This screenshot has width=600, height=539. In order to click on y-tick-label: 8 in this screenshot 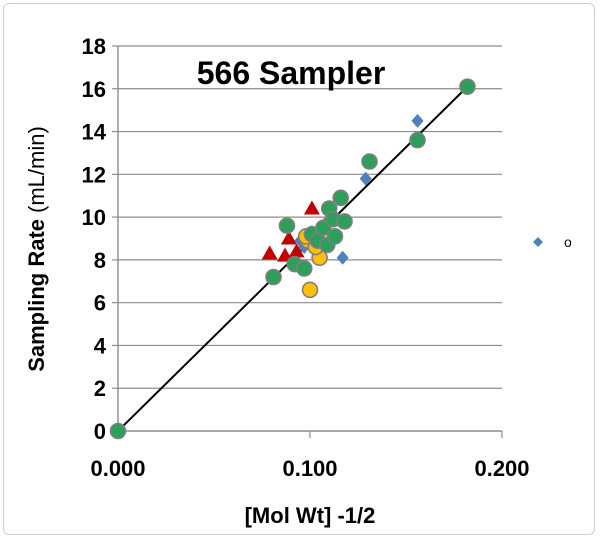, I will do `click(100, 260)`.